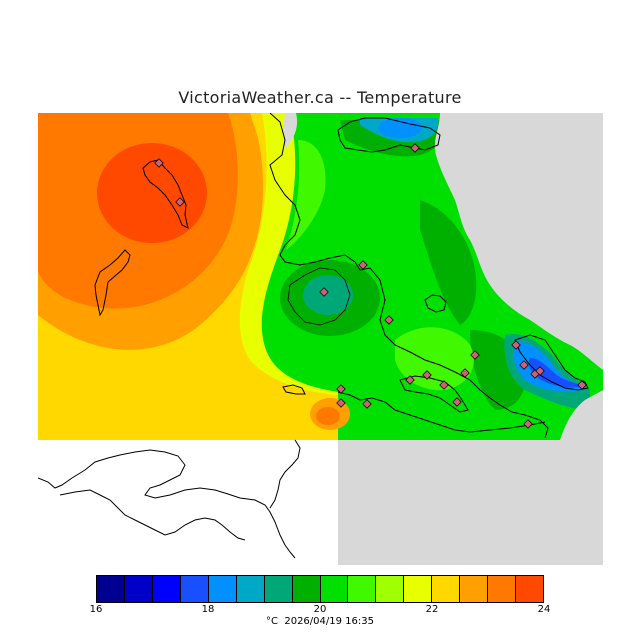  Describe the element at coordinates (435, 303) in the screenshot. I see `inlet-outline` at that location.